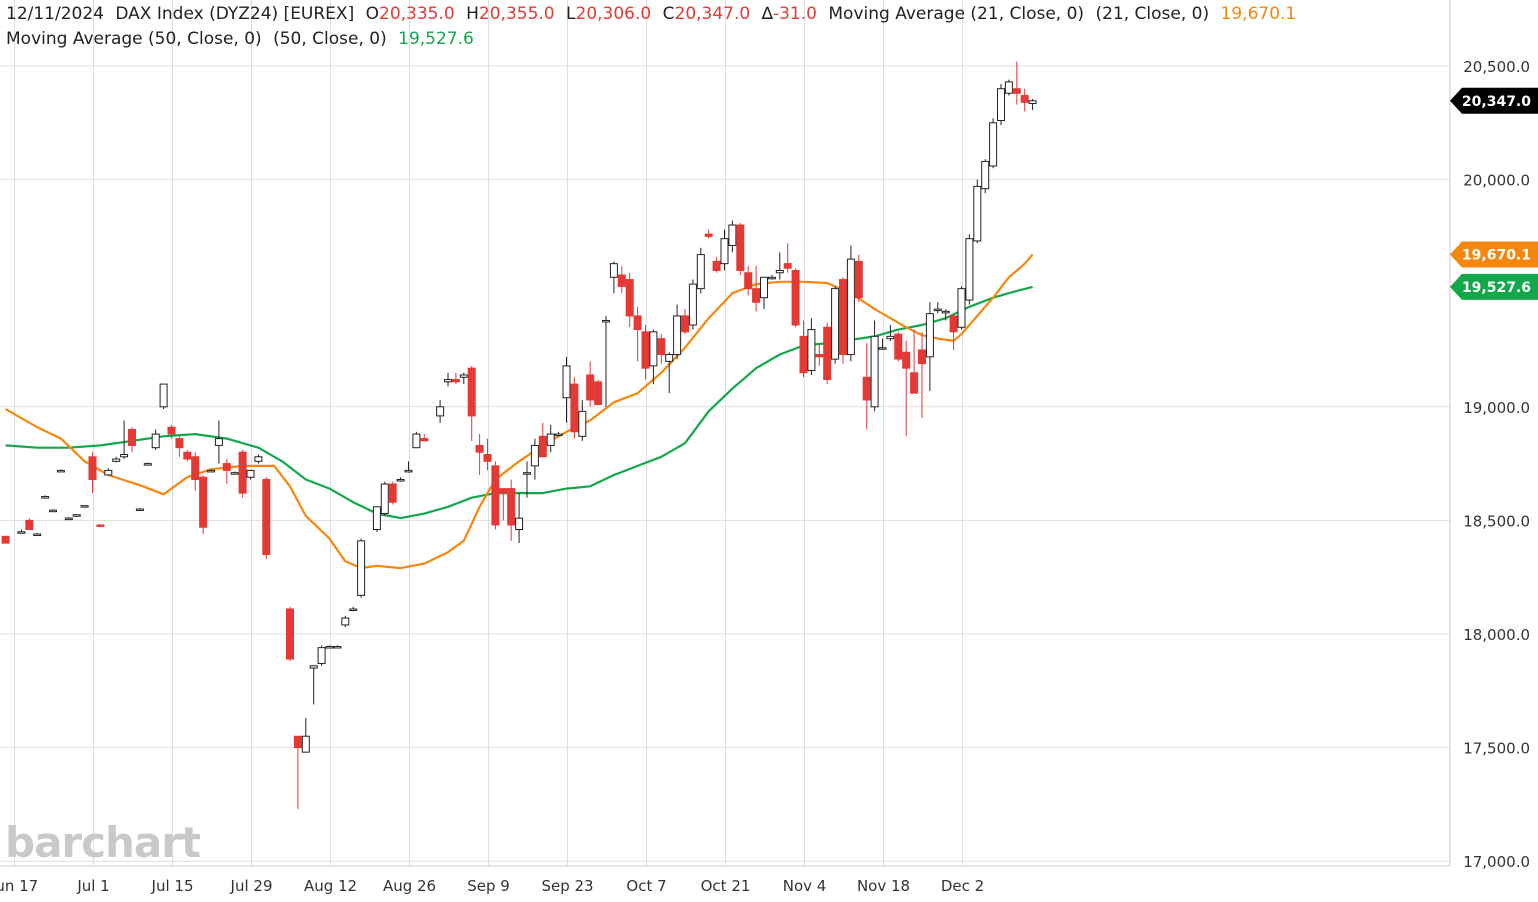 The height and width of the screenshot is (902, 1538). What do you see at coordinates (372, 14) in the screenshot?
I see `legend-open-label: O` at bounding box center [372, 14].